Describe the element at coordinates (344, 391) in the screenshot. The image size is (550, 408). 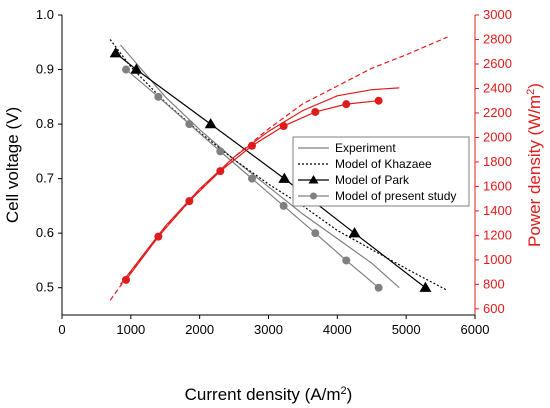
I see `x-axis-title-sup: 2` at that location.